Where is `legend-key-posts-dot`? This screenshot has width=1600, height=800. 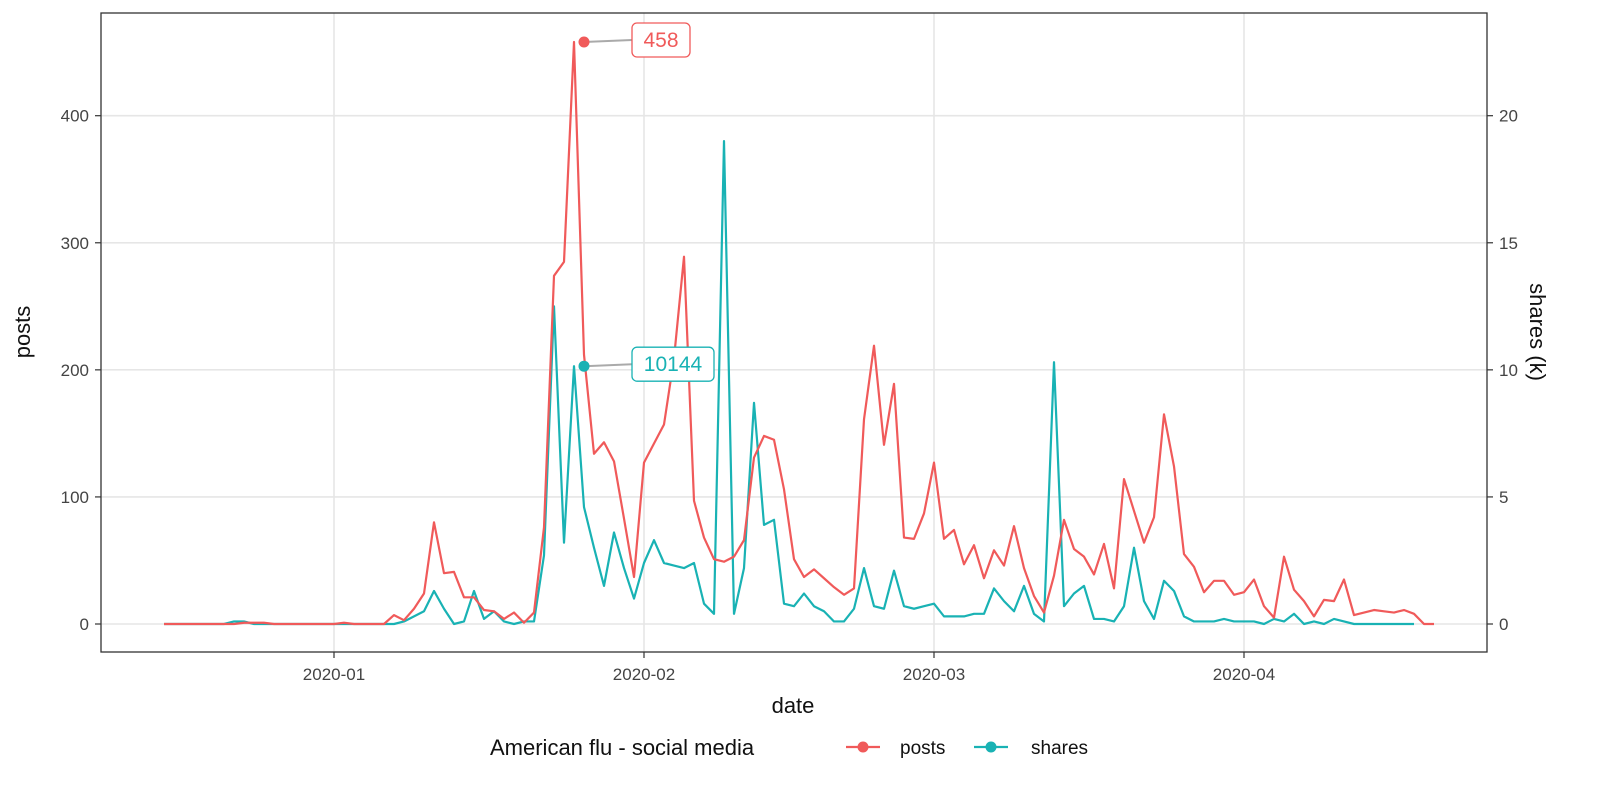 legend-key-posts-dot is located at coordinates (863, 747).